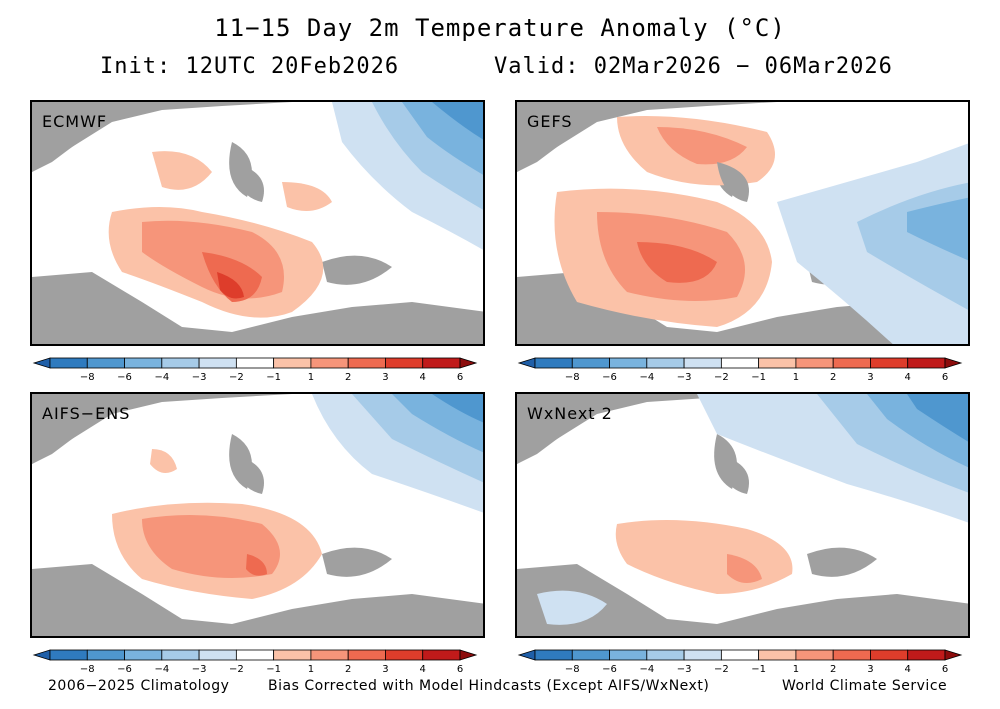  I want to click on chart-title: 11−15 Day 2m Temperature Anomaly (°C), so click(500, 28).